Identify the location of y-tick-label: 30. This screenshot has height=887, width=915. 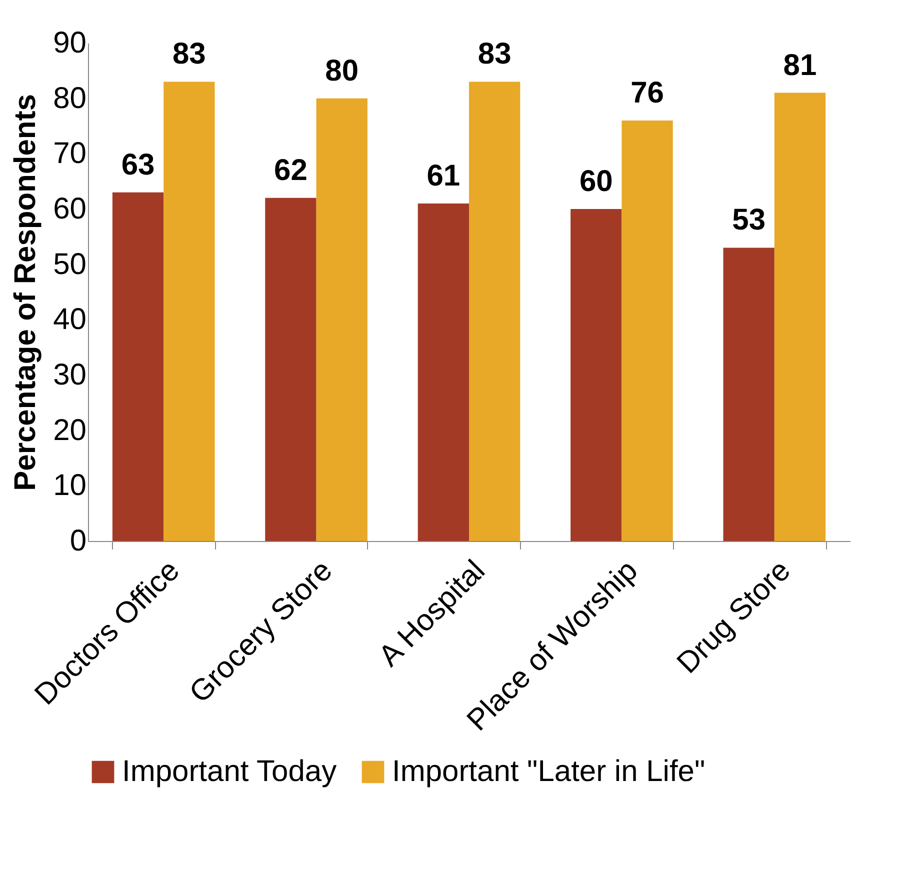
(69, 375).